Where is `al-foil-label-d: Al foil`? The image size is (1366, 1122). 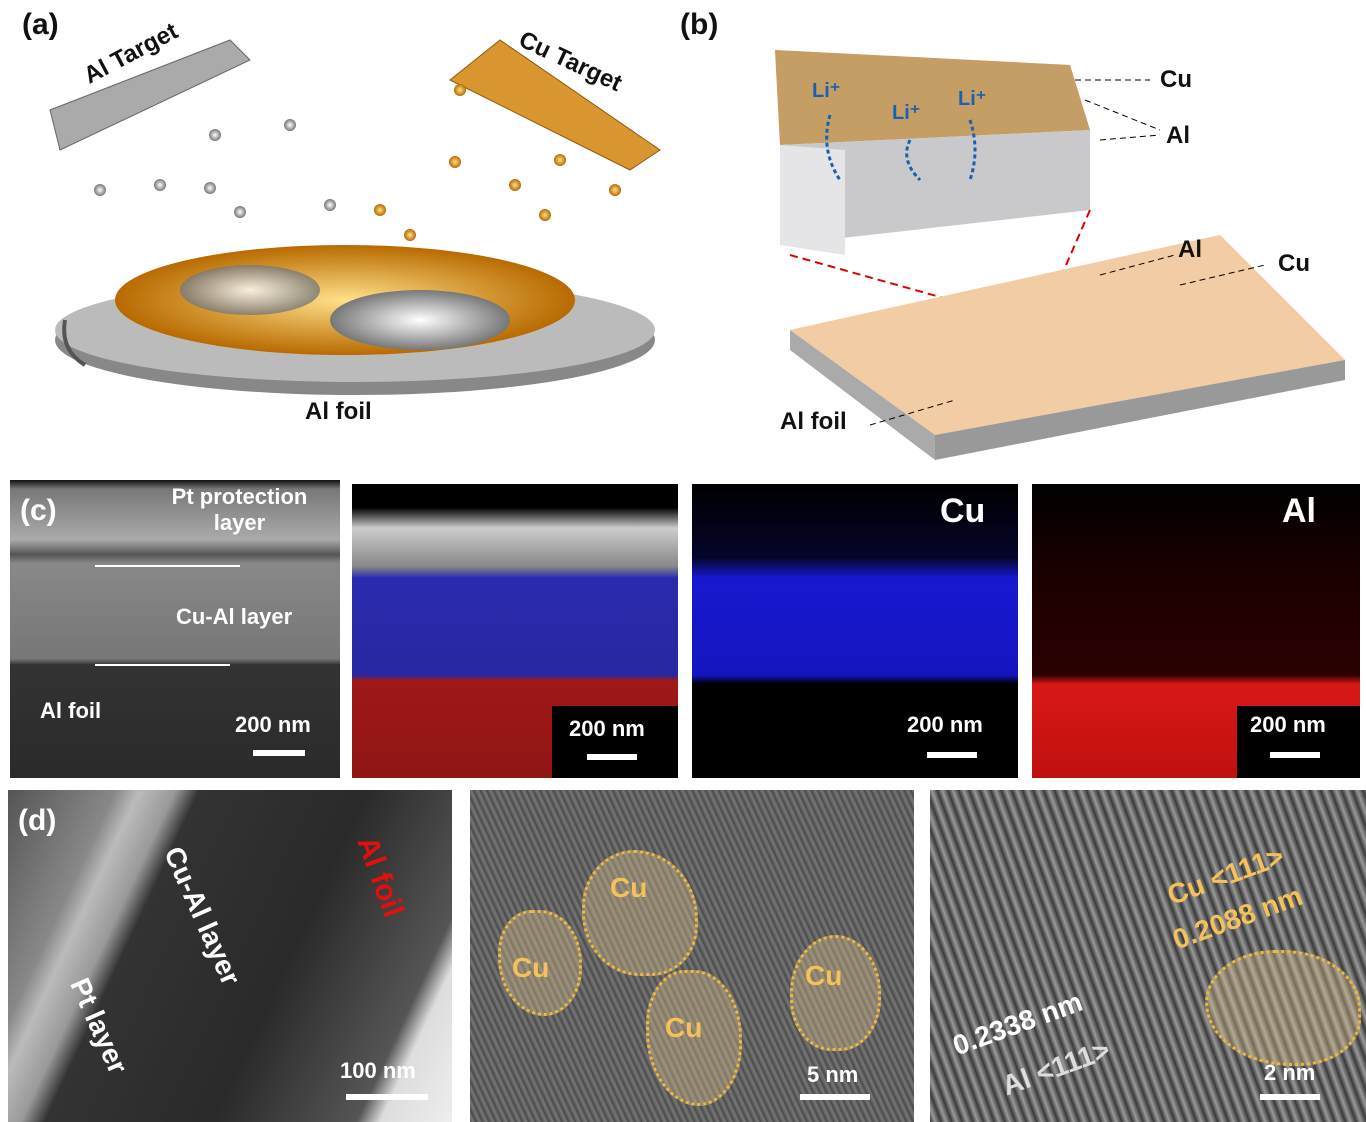 al-foil-label-d: Al foil is located at coordinates (380, 877).